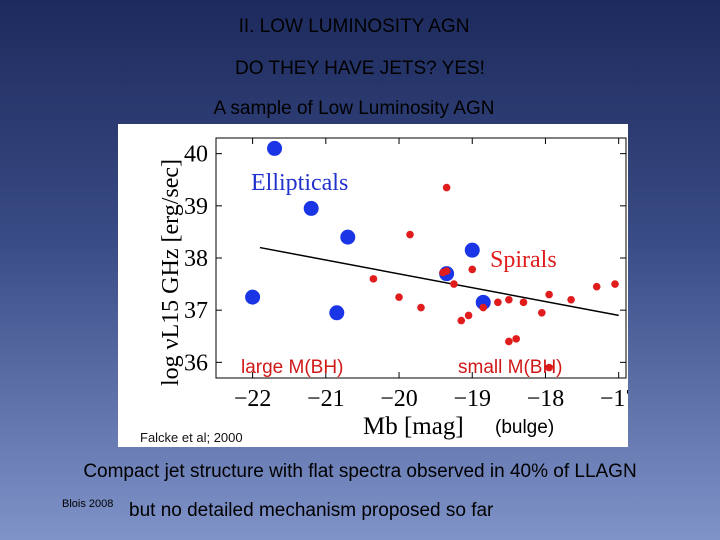 The image size is (720, 540). I want to click on legend-ellipticals: Ellipticals, so click(299, 183).